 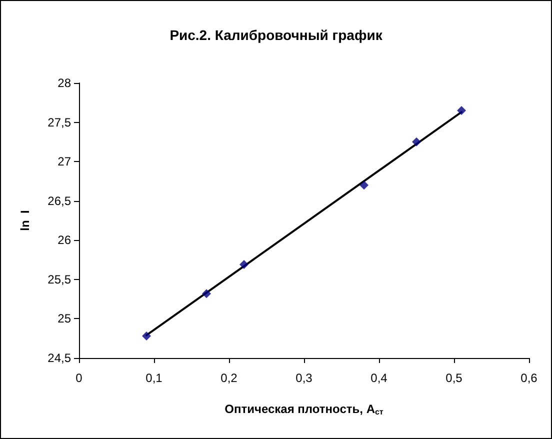 I want to click on y-axis-title: ln I, so click(x=25, y=220).